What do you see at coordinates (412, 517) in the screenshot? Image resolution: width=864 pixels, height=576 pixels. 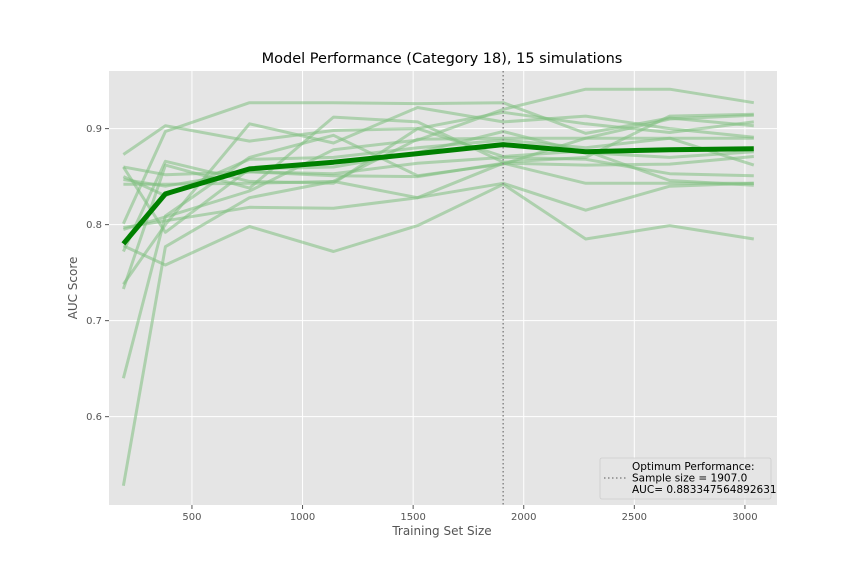 I see `x-tick-label: 1500` at bounding box center [412, 517].